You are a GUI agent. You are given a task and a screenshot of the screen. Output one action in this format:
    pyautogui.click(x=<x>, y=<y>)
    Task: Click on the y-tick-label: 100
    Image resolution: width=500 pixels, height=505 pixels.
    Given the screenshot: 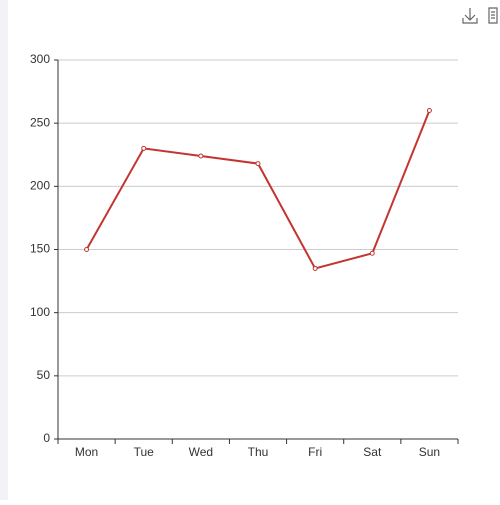 What is the action you would take?
    pyautogui.click(x=40, y=312)
    